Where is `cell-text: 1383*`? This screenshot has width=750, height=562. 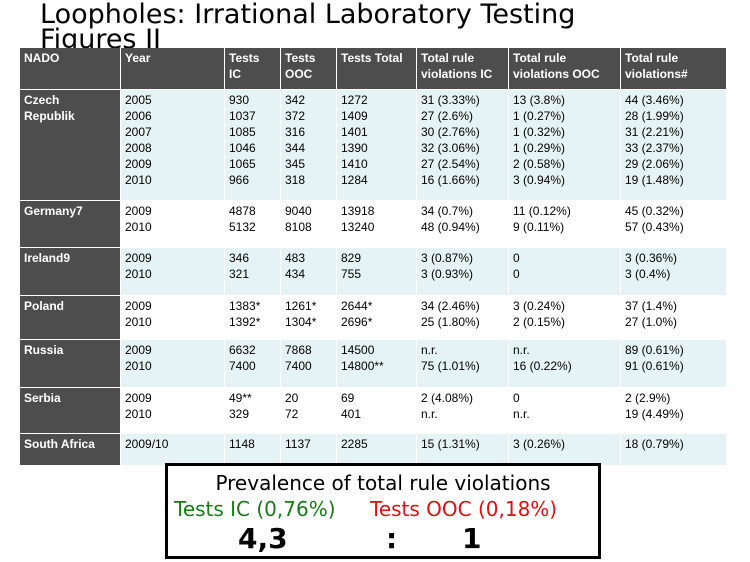
cell-text: 1383* is located at coordinates (245, 306).